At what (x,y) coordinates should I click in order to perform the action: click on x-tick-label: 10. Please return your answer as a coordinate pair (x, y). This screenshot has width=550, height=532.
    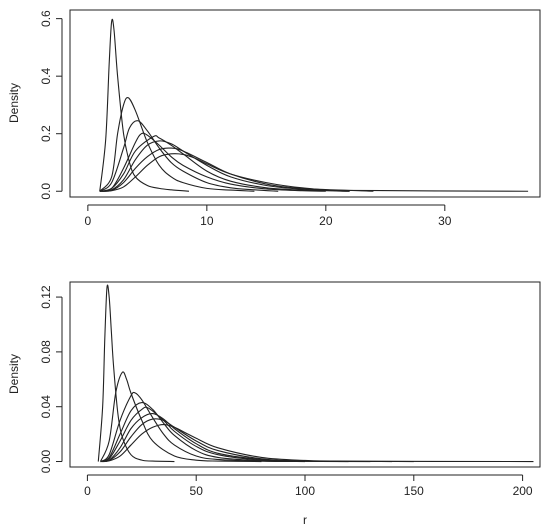
    Looking at the image, I should click on (207, 221).